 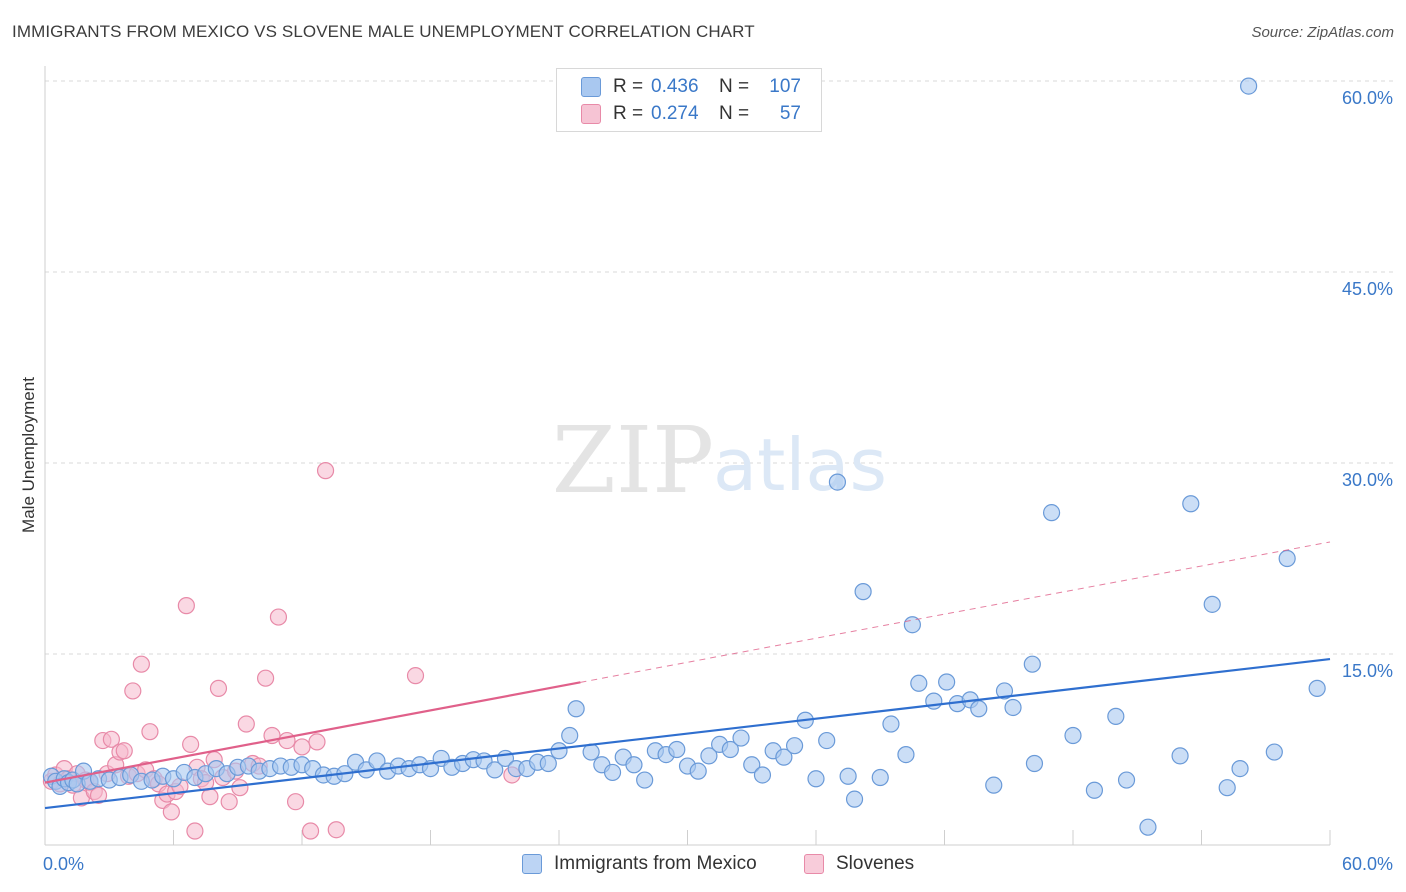 I want to click on y-axis-label: Male Unemployment, so click(x=28, y=455).